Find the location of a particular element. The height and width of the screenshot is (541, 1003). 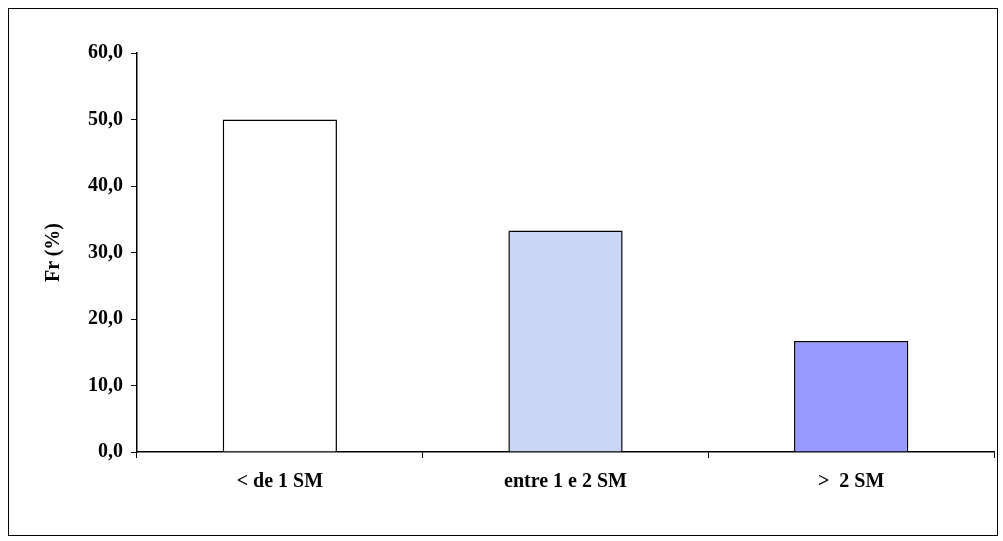

x-tick-label: < de 1 SM is located at coordinates (280, 480).